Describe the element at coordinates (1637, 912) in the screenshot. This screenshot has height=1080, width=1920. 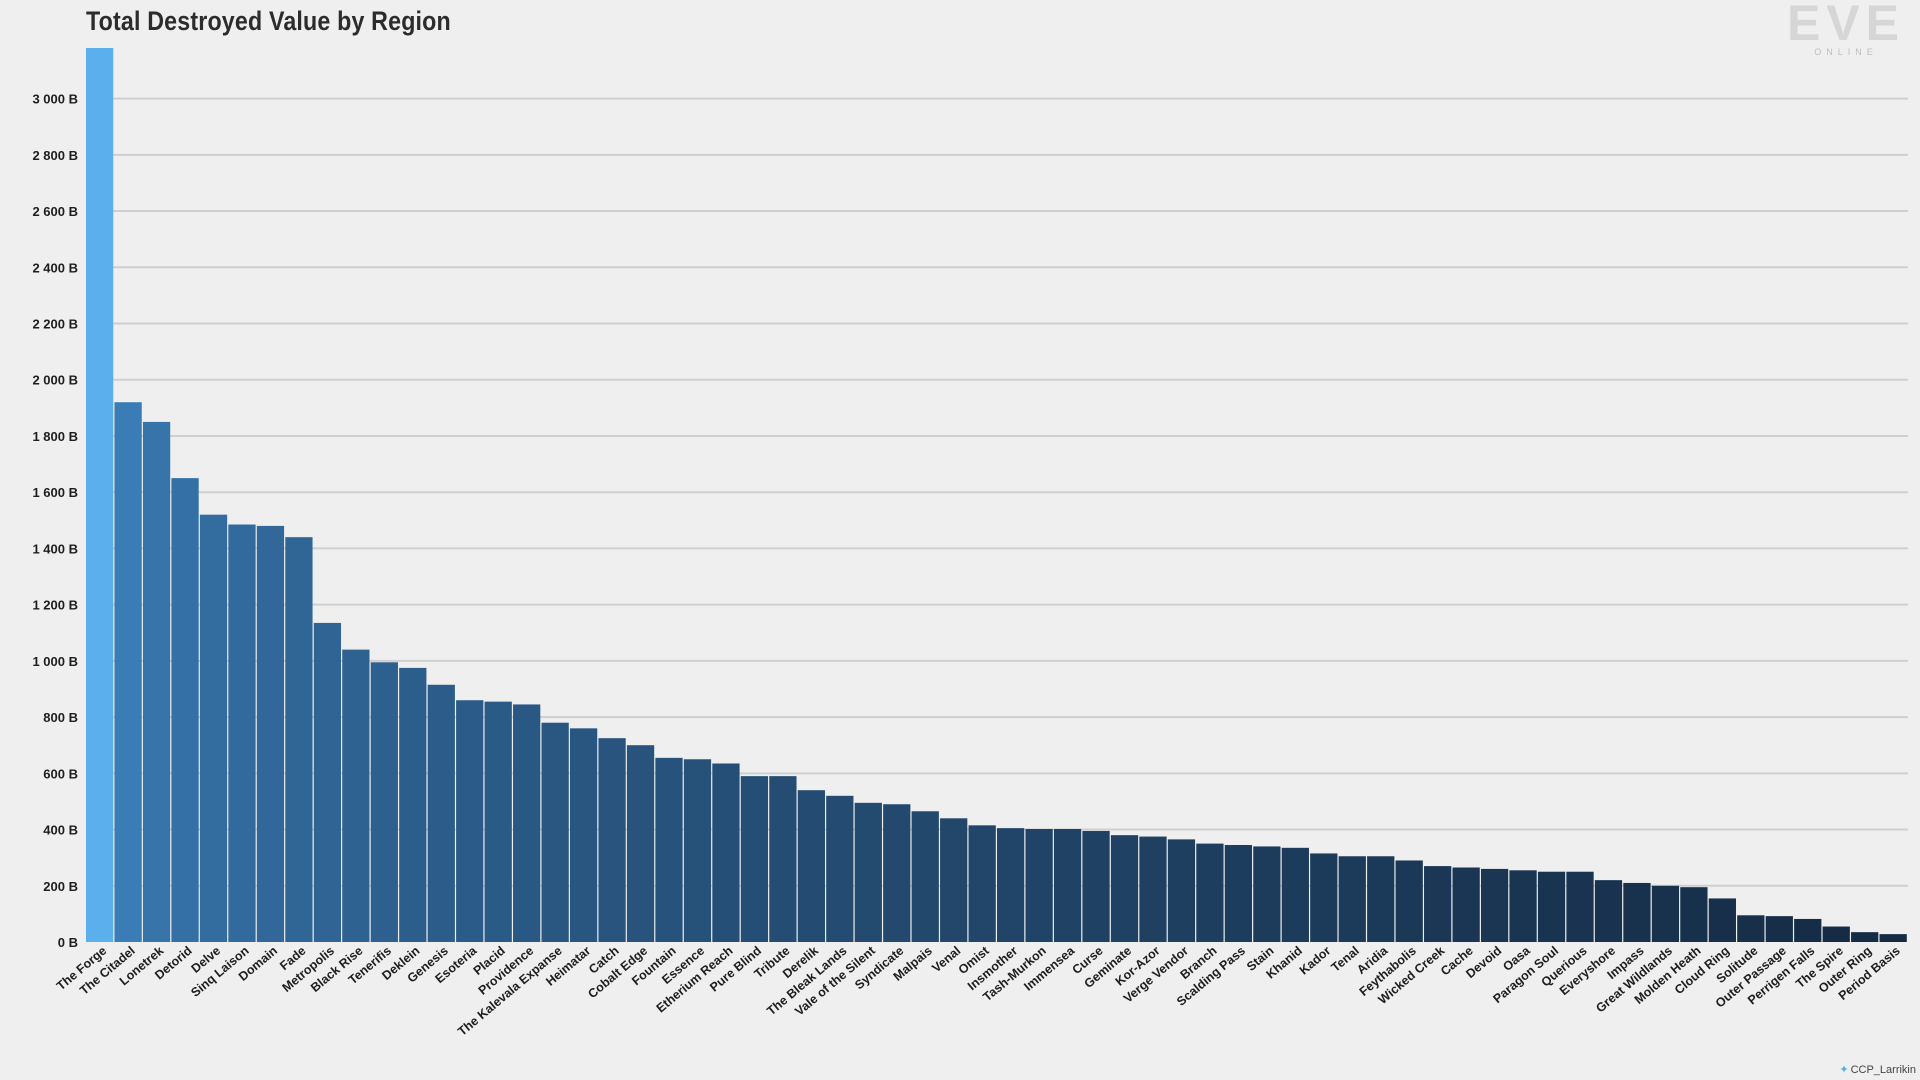
I see `bar-impass` at that location.